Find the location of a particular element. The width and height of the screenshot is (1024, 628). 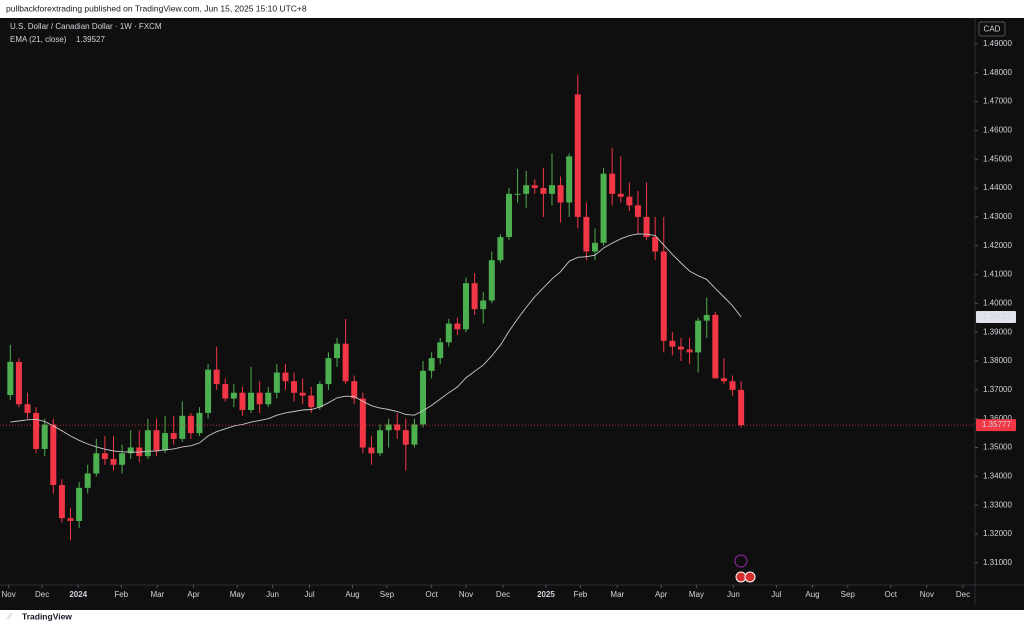

y-tick-label: 1.47000 is located at coordinates (997, 101).